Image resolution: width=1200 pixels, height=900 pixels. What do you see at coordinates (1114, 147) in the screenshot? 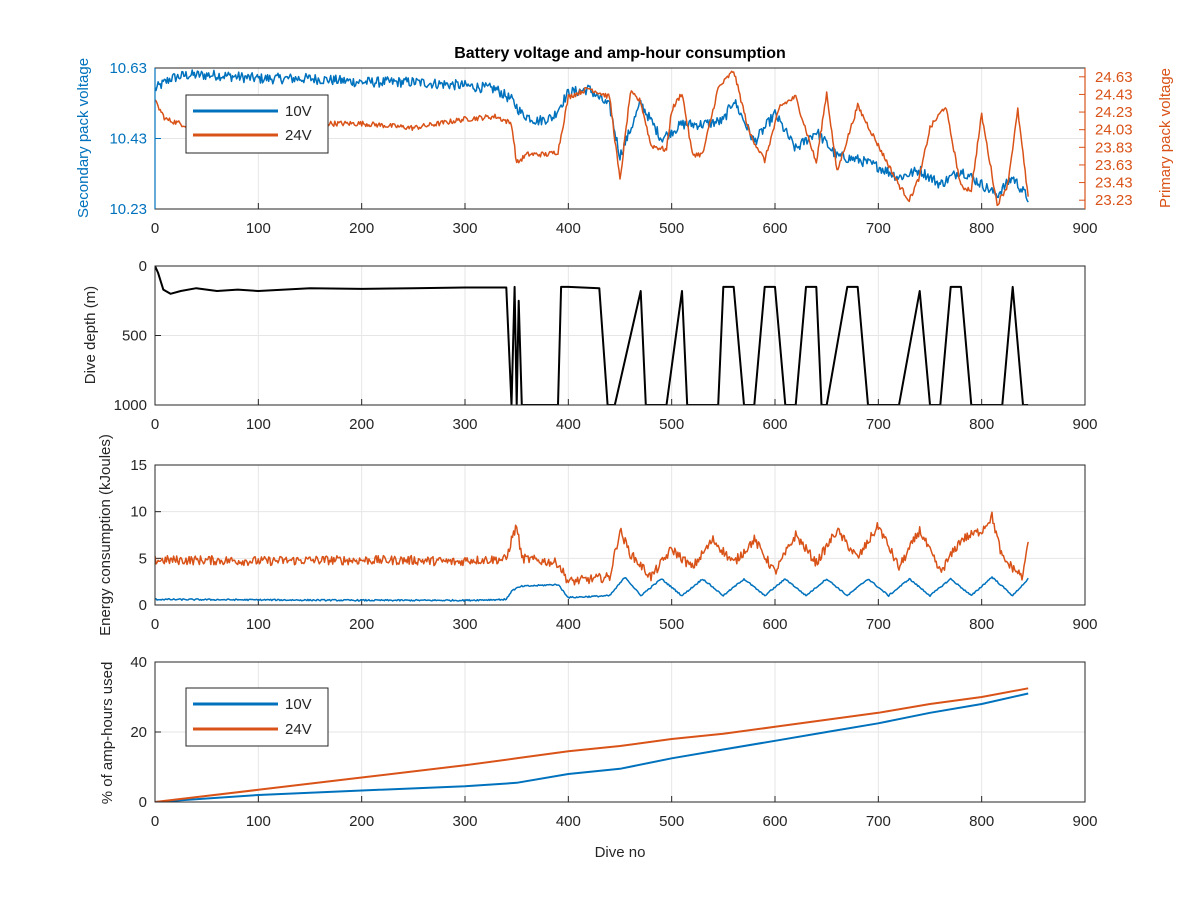
I see `y-right-tick-label: 23.83` at bounding box center [1114, 147].